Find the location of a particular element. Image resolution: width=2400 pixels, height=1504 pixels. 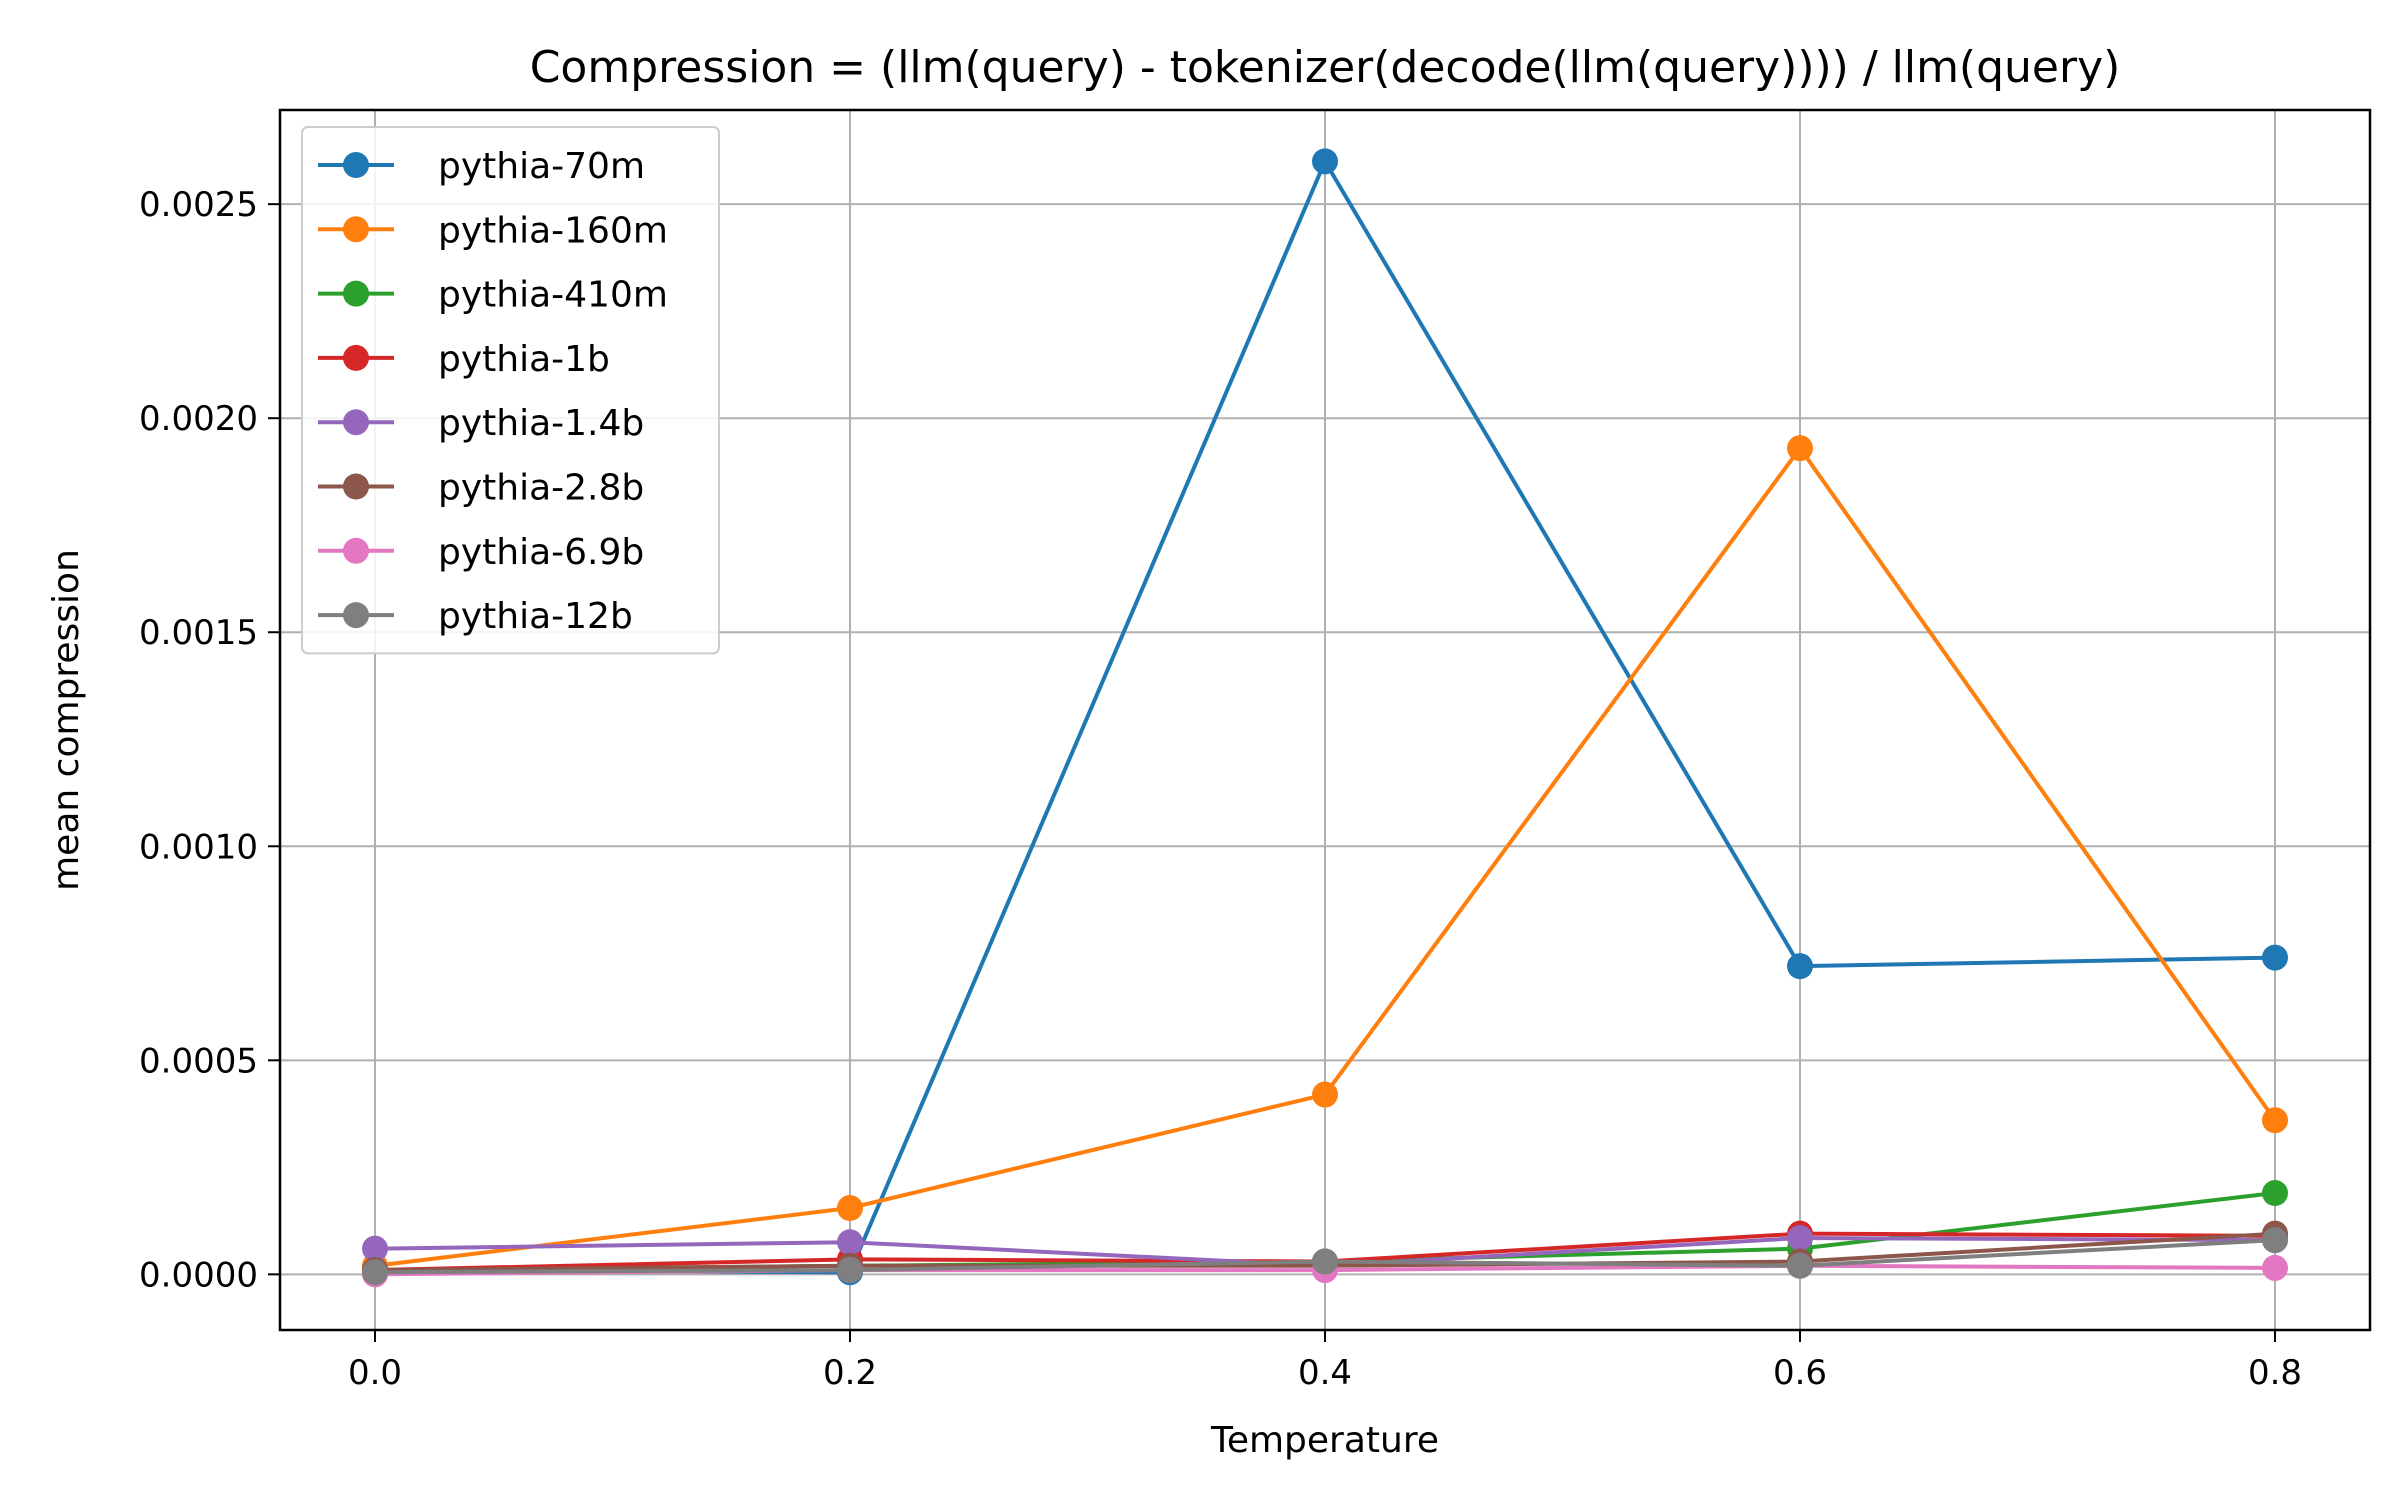

series-pythia-12b is located at coordinates (1325, 1256).